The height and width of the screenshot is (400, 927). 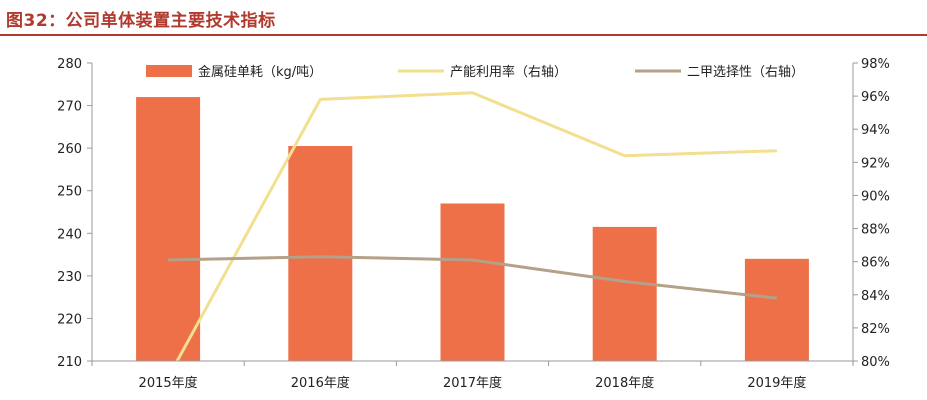 What do you see at coordinates (69, 64) in the screenshot?
I see `y-tick-label: 280` at bounding box center [69, 64].